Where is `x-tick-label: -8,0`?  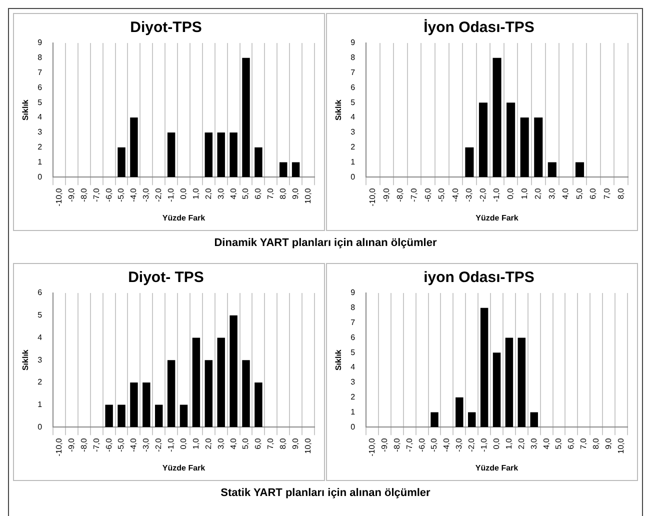 x-tick-label: -8,0 is located at coordinates (83, 445).